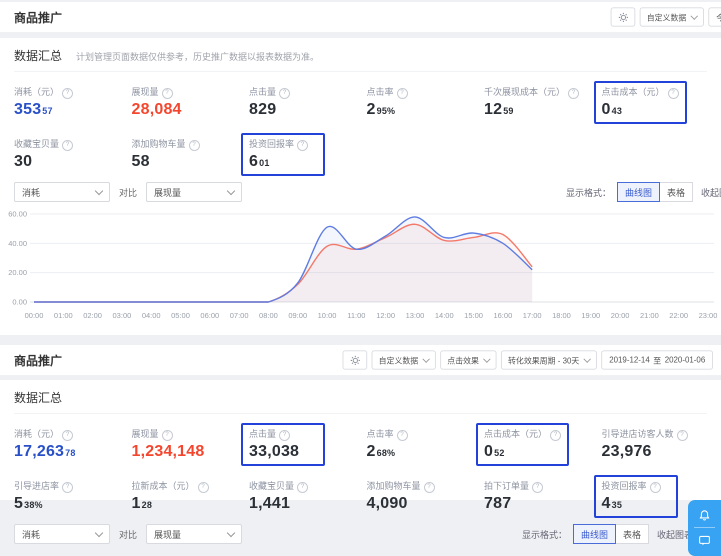  Describe the element at coordinates (283, 263) in the screenshot. I see `series-area-展现量` at that location.